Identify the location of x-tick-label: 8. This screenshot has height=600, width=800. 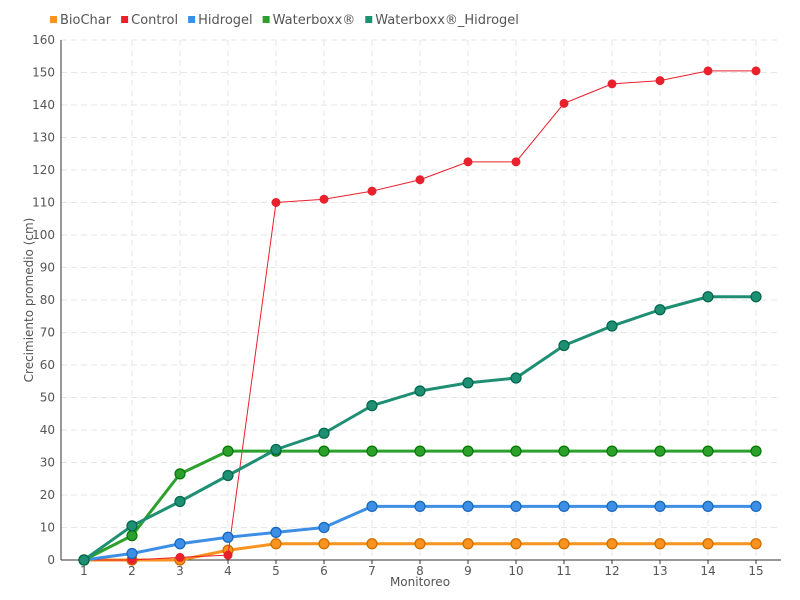
(420, 571).